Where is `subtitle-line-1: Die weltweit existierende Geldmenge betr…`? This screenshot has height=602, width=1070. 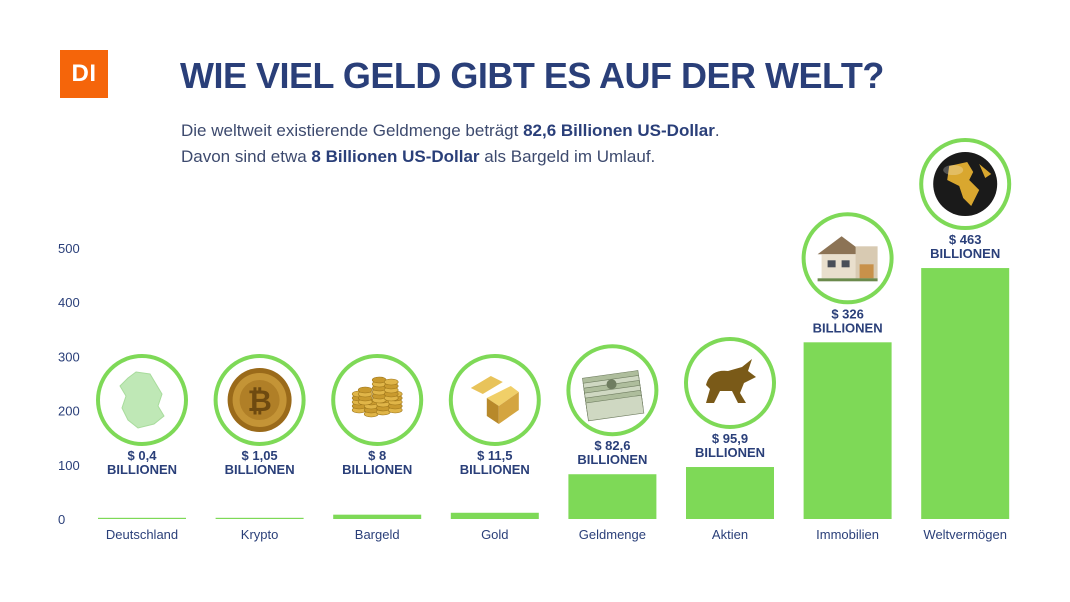 subtitle-line-1: Die weltweit existierende Geldmenge betr… is located at coordinates (450, 130).